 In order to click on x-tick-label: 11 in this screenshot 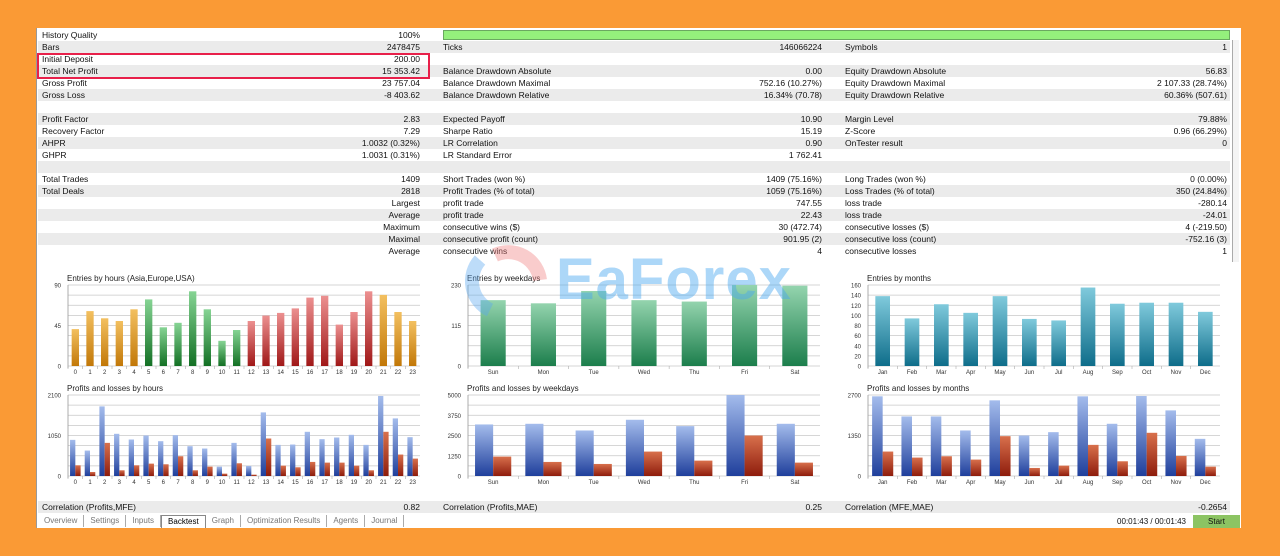, I will do `click(237, 373)`.